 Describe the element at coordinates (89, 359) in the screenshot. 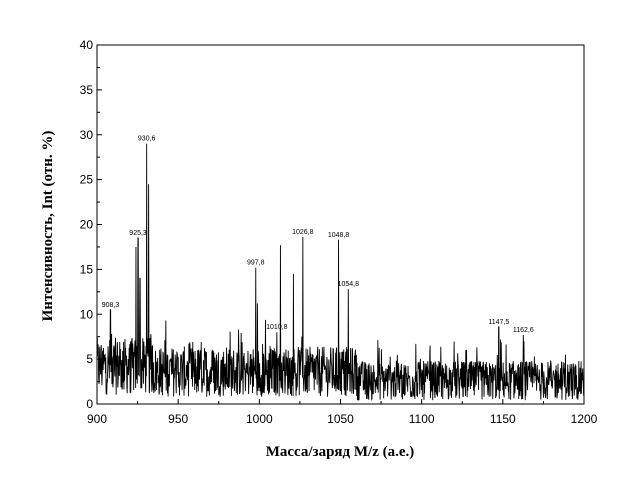

I see `y-tick-label: 5` at that location.